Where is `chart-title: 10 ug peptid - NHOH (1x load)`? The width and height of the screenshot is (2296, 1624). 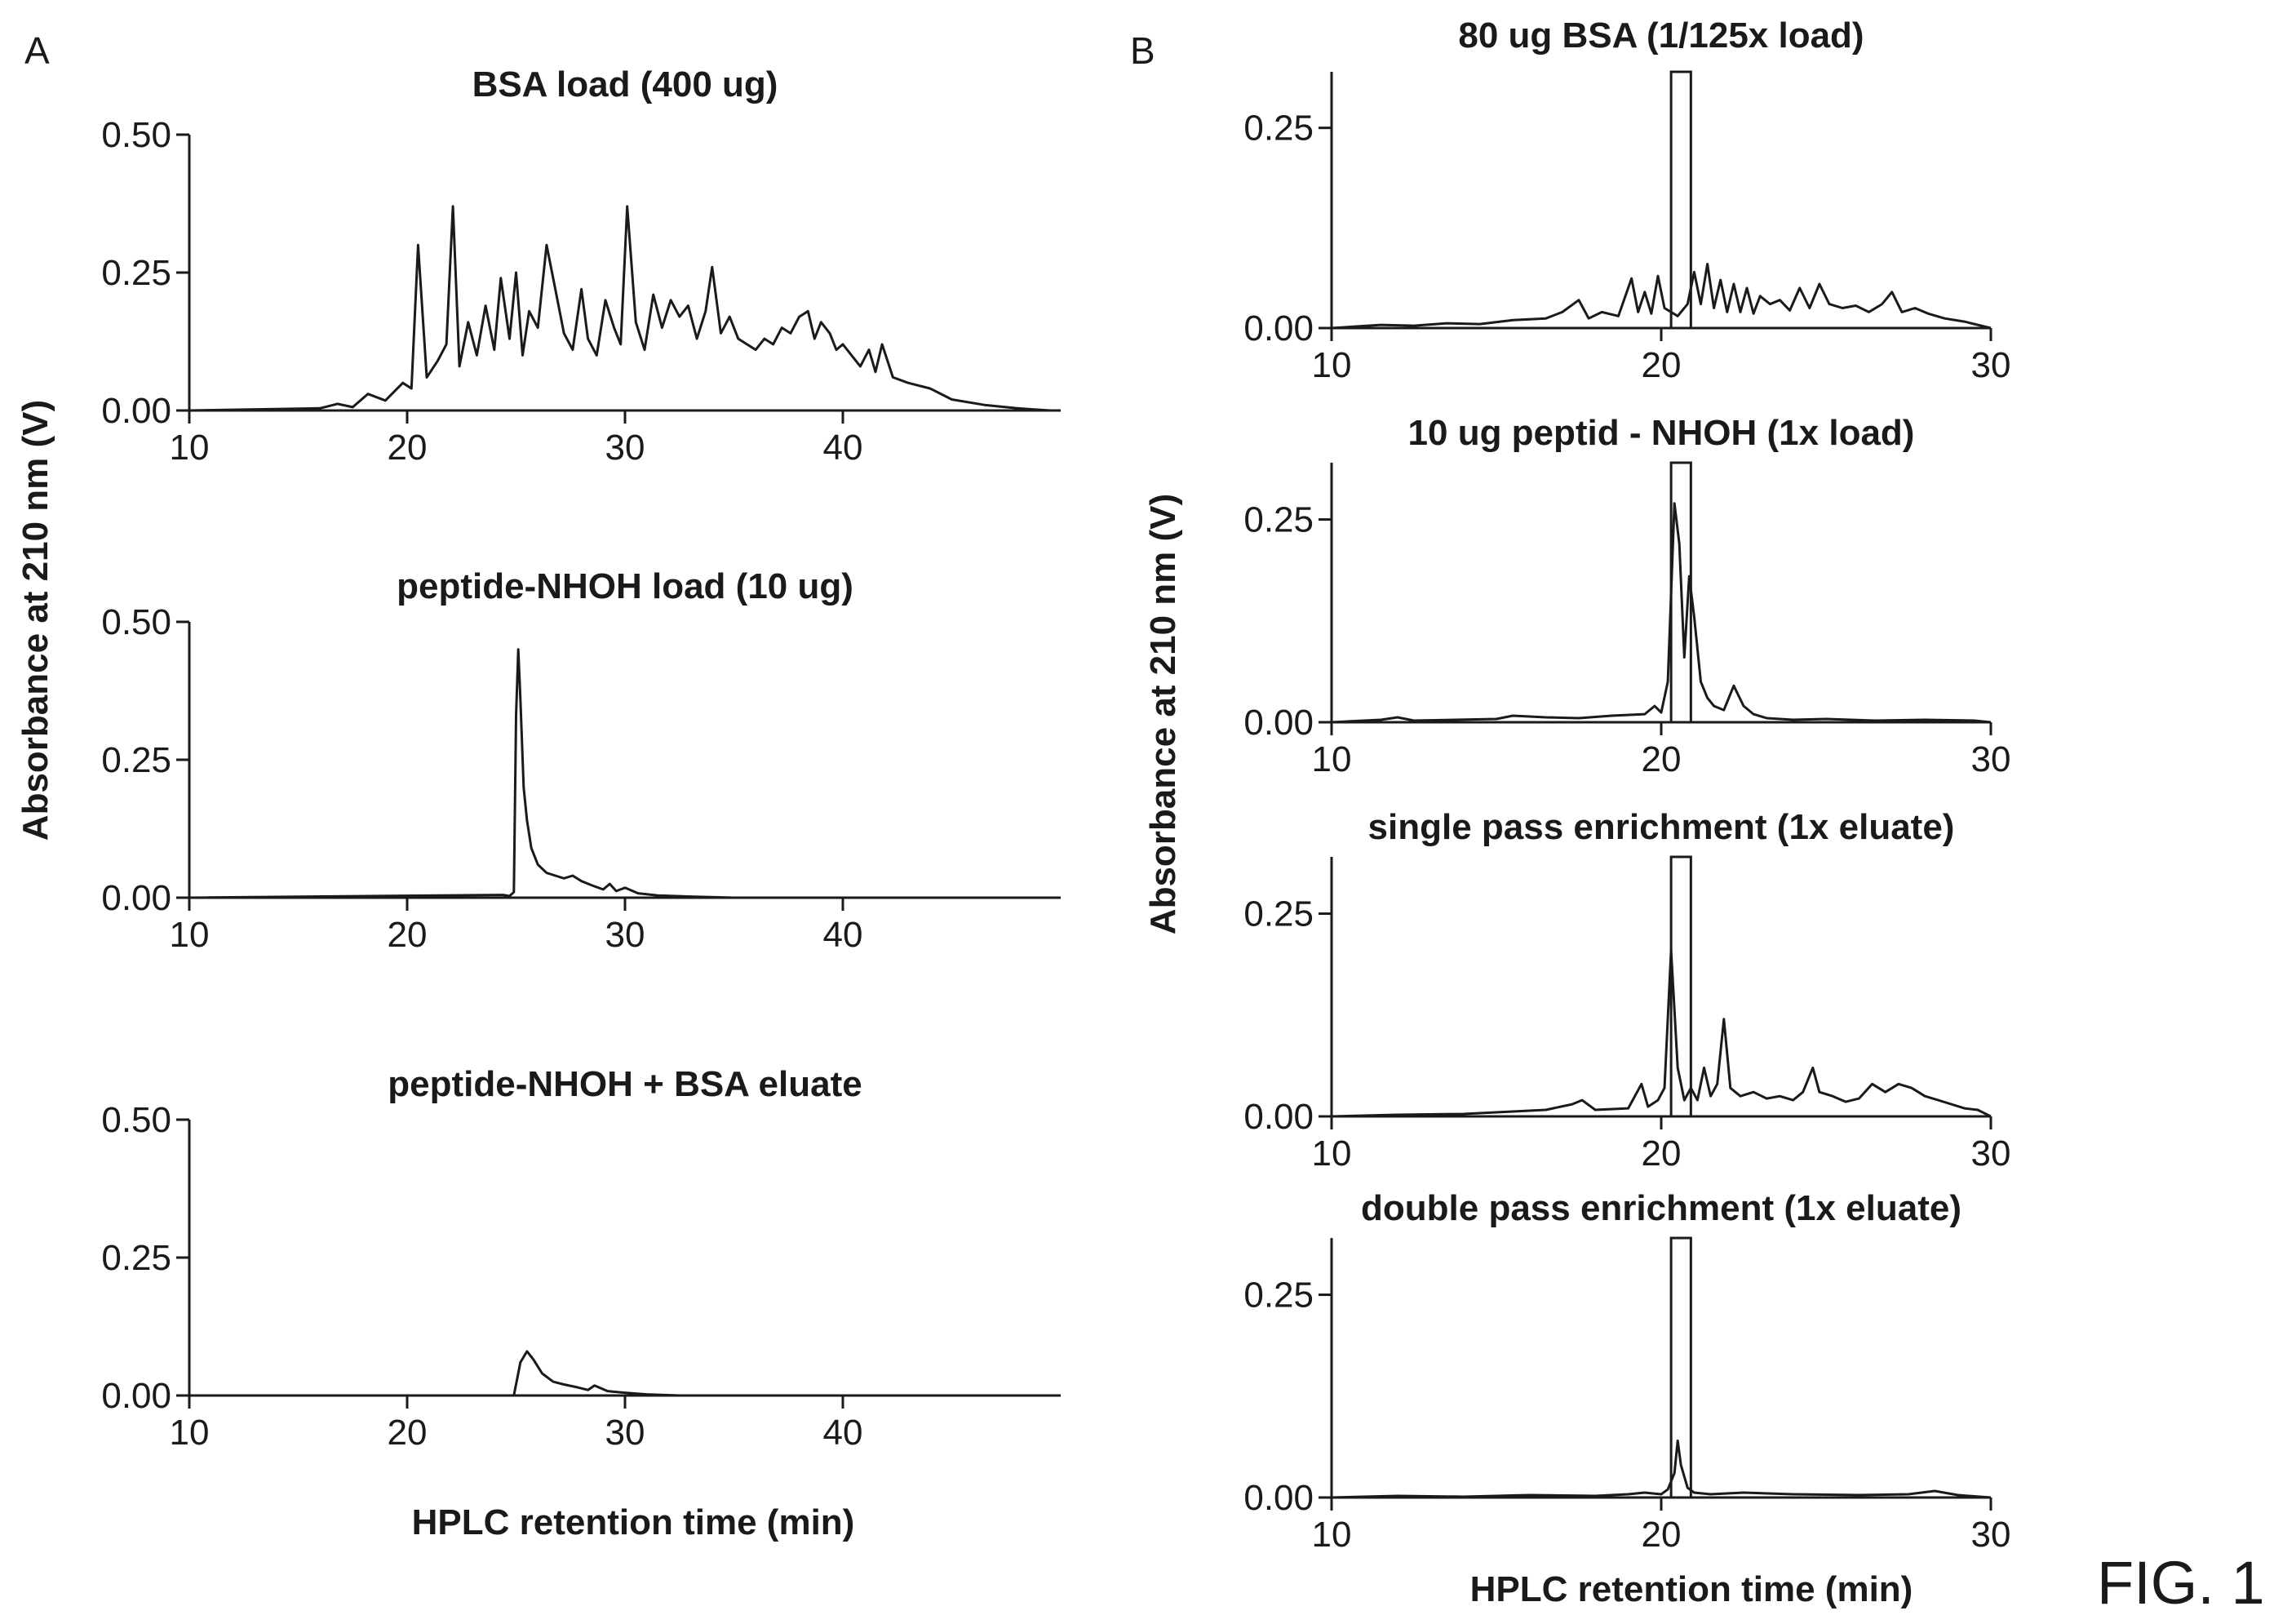
chart-title: 10 ug peptid - NHOH (1x load) is located at coordinates (1661, 433).